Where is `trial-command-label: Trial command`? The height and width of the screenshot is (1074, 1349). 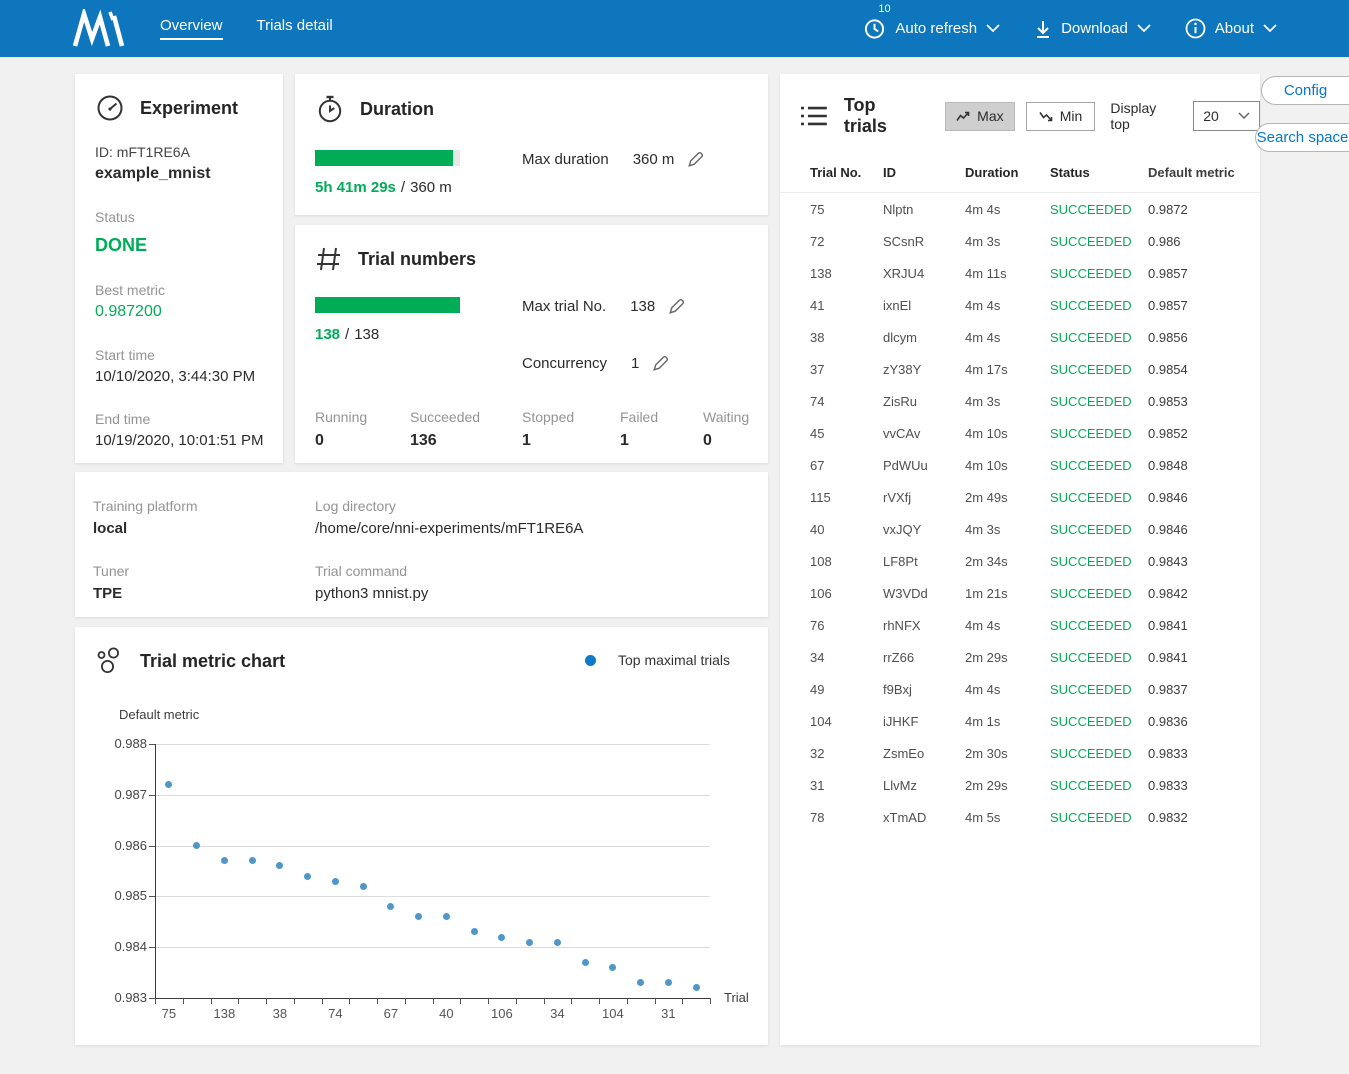
trial-command-label: Trial command is located at coordinates (361, 571).